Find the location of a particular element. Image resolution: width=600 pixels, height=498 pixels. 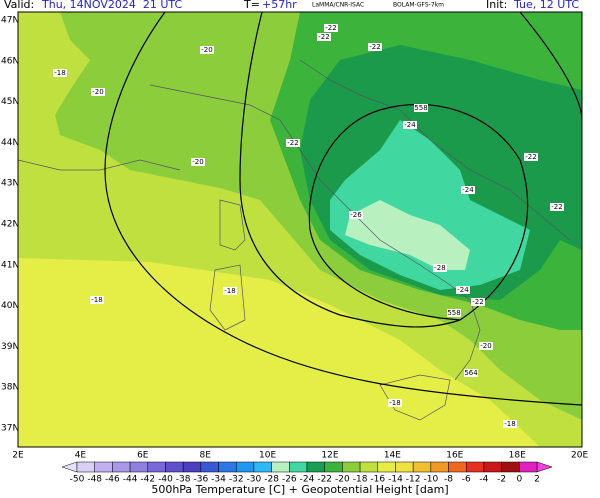

colorbar-label: -48 is located at coordinates (94, 480).